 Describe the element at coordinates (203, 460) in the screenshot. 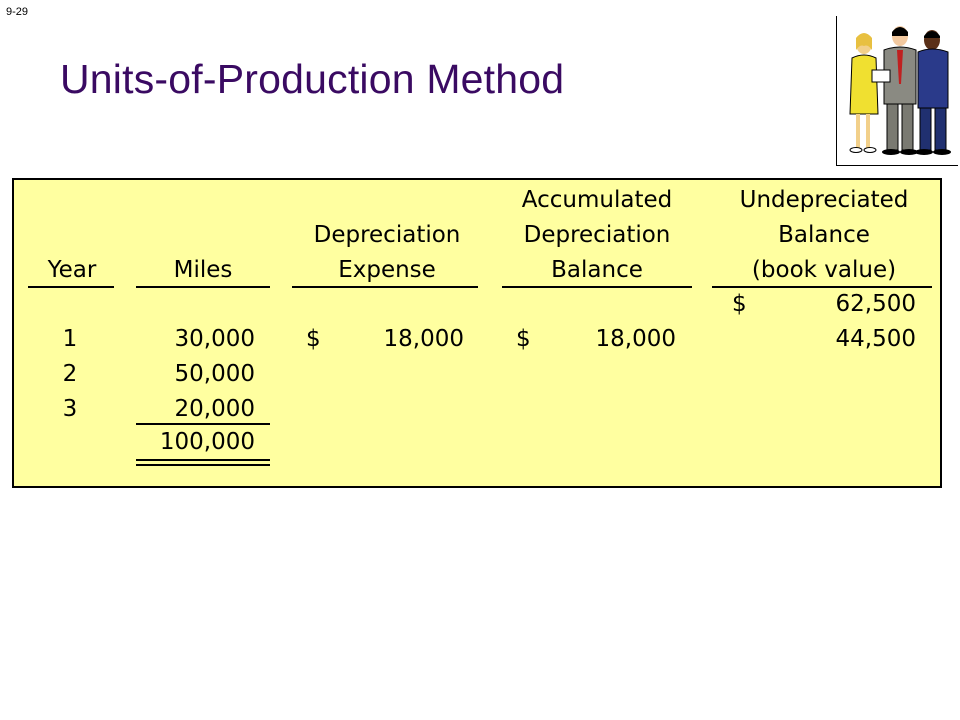

I see `double-rule-top` at that location.